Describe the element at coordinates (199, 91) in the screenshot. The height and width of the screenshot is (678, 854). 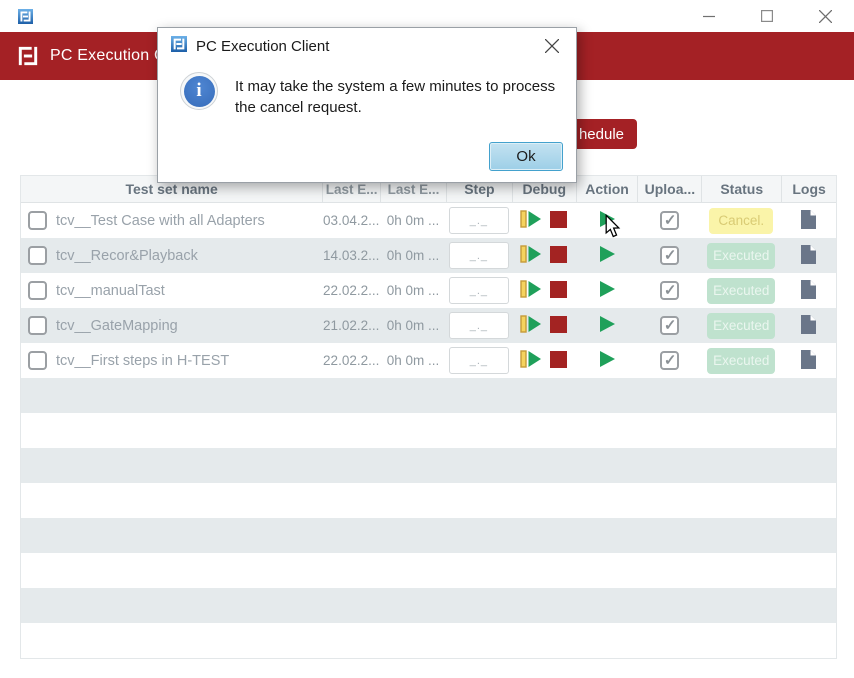
I see `info-icon: i` at that location.